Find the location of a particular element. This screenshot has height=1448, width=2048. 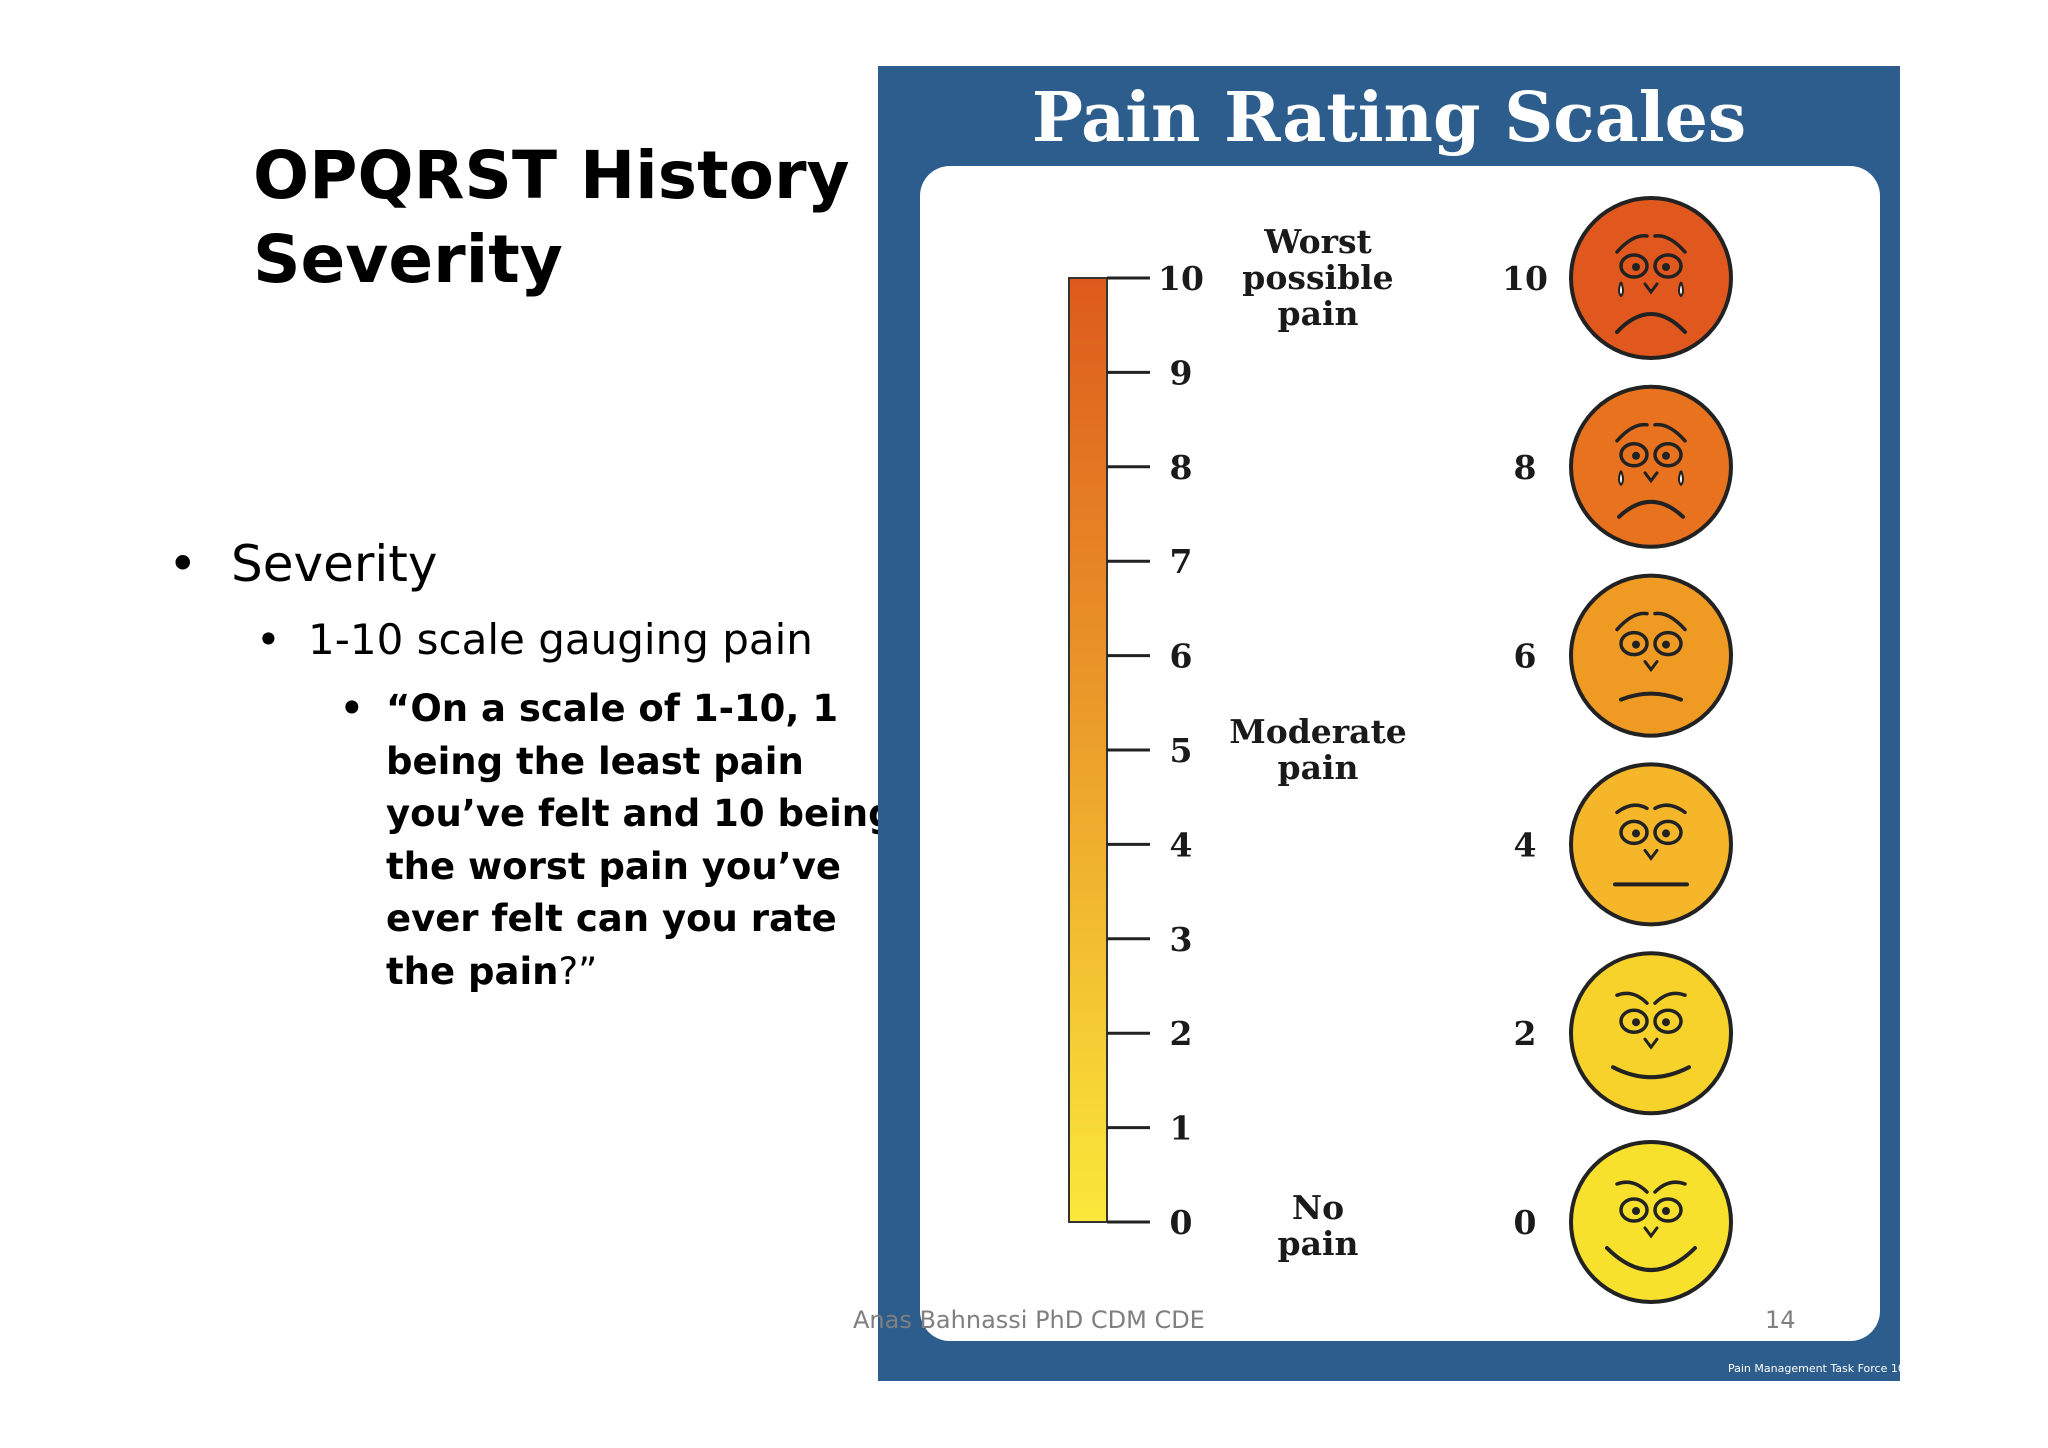

bullet-level2-text: 1-10 scale gauging pain is located at coordinates (560, 639).